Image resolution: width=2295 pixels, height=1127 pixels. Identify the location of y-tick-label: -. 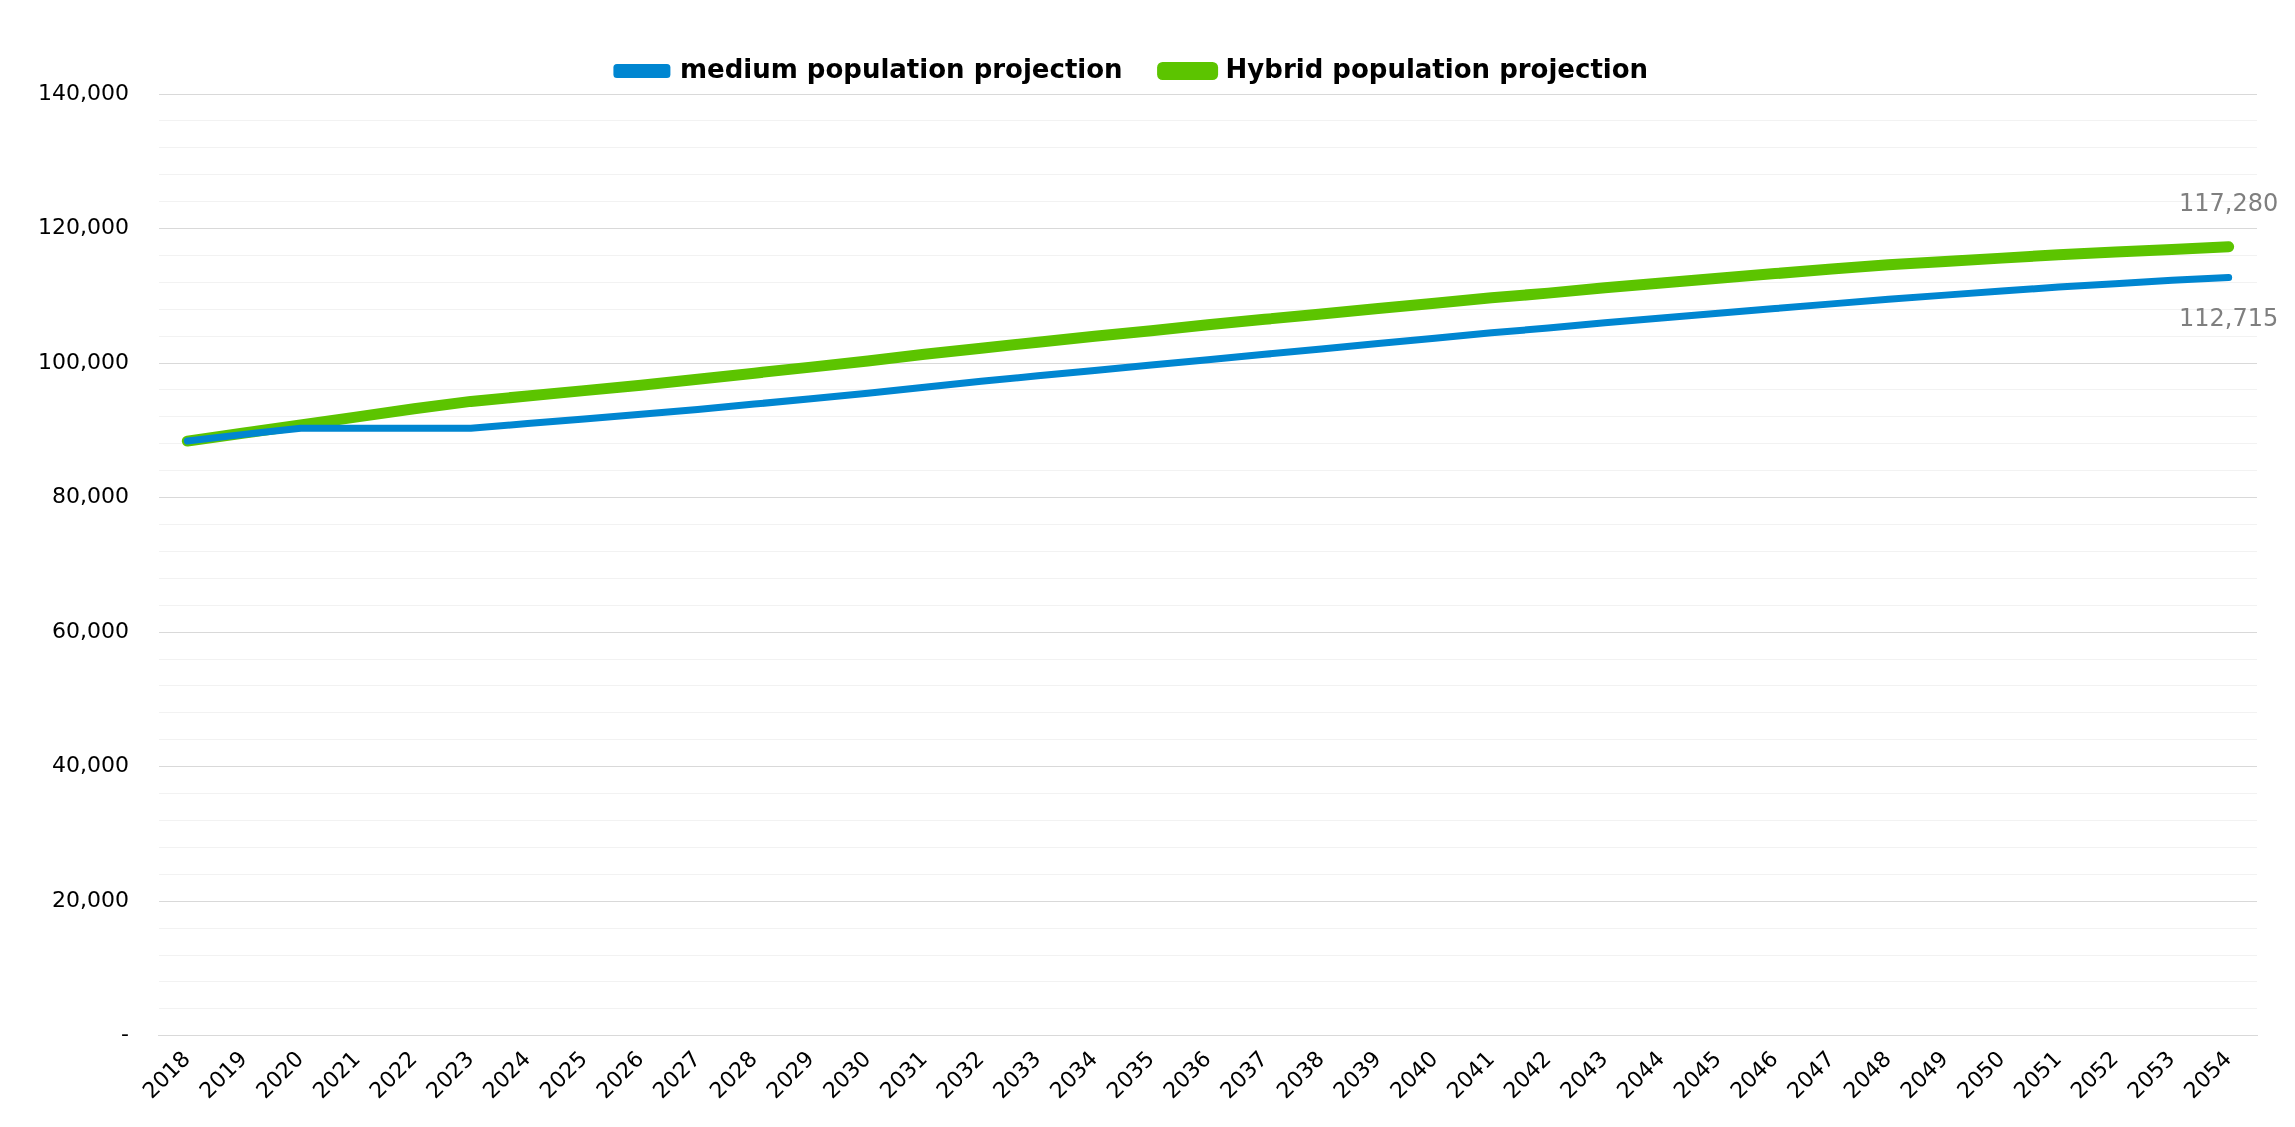
(125, 1034).